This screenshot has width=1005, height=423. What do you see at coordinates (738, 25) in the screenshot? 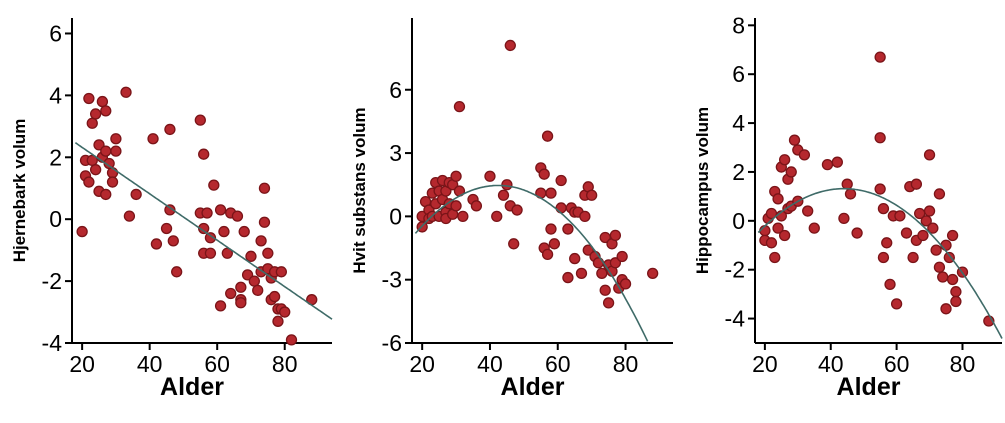
I see `y-tick-label: 8` at bounding box center [738, 25].